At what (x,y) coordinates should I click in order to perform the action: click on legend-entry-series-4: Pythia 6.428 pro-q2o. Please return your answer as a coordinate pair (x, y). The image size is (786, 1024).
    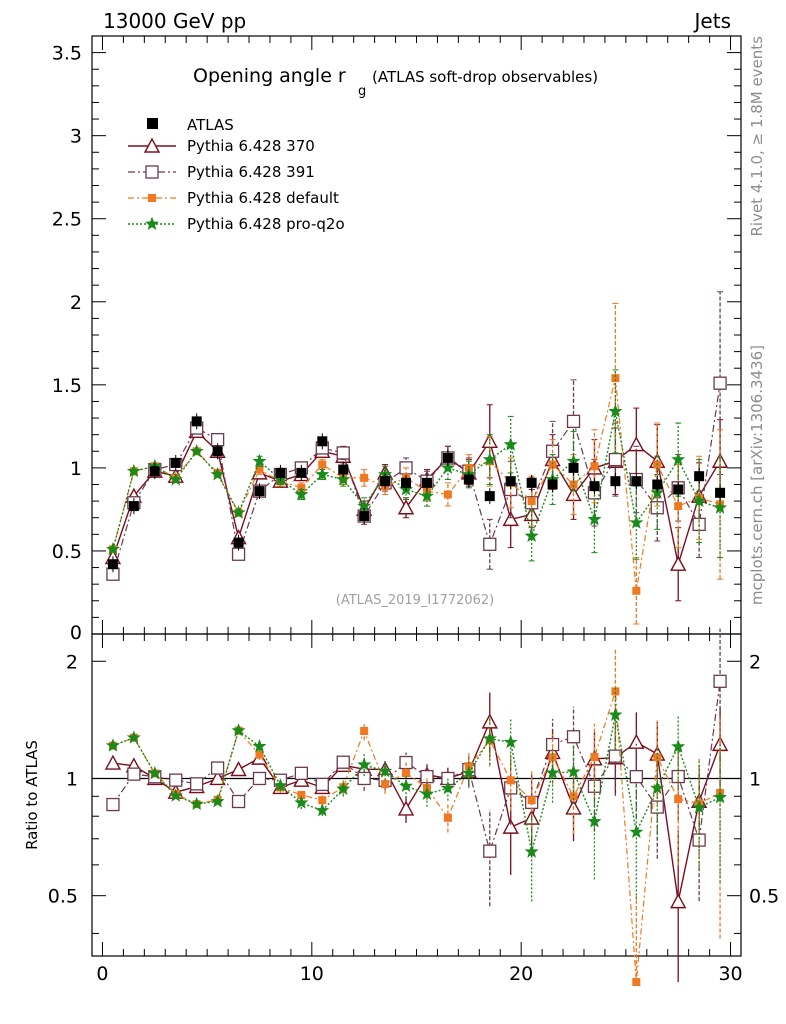
    Looking at the image, I should click on (236, 224).